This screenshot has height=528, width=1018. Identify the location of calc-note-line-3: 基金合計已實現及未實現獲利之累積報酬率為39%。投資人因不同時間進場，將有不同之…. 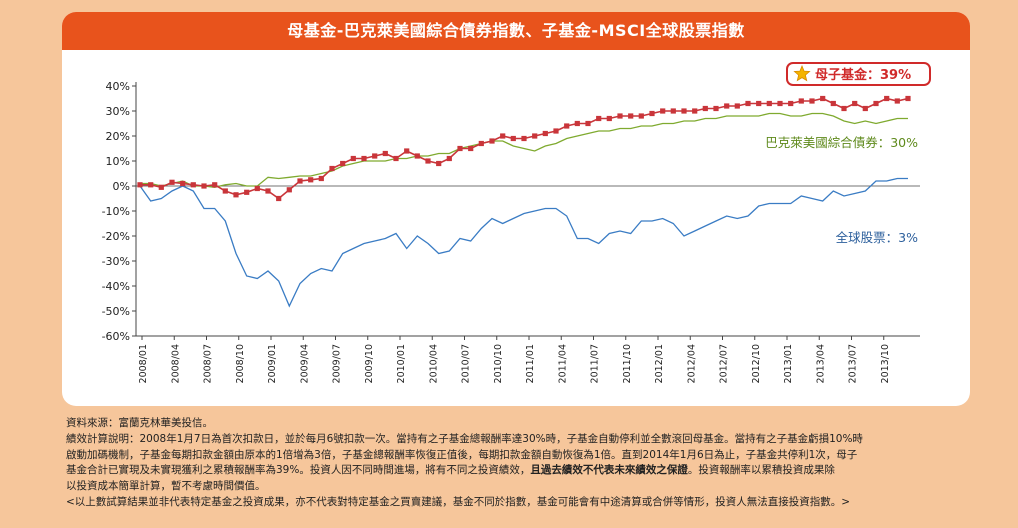
(516, 471).